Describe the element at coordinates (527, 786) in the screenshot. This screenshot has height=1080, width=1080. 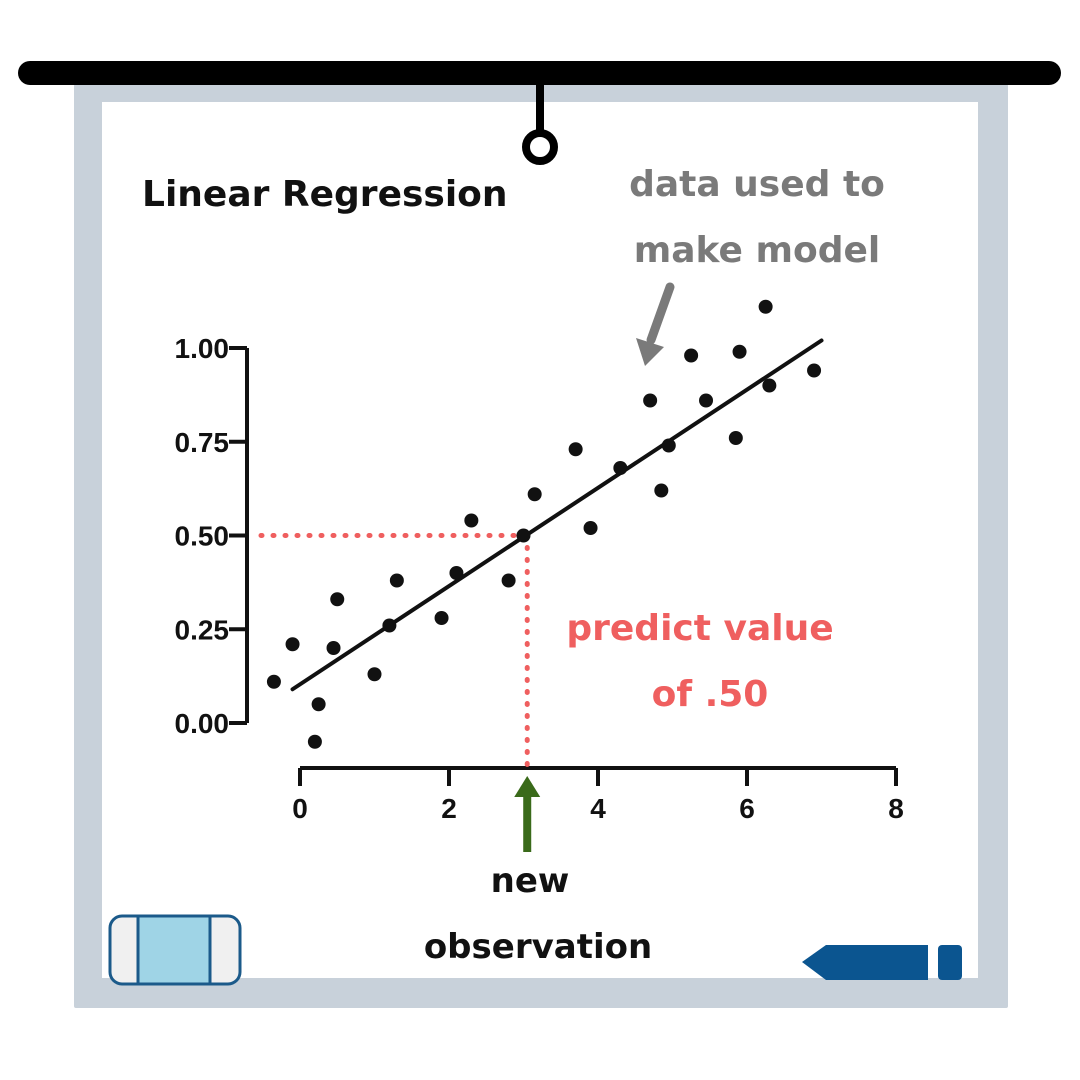
I see `arrow-head` at that location.